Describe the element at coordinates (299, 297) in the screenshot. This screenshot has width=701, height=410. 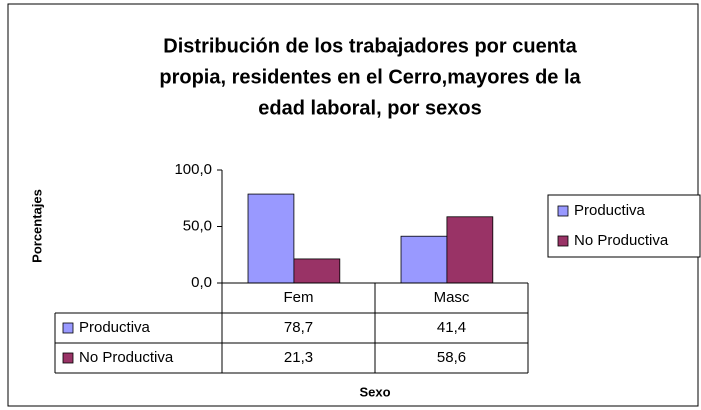
I see `x-tick-label: Fem` at that location.